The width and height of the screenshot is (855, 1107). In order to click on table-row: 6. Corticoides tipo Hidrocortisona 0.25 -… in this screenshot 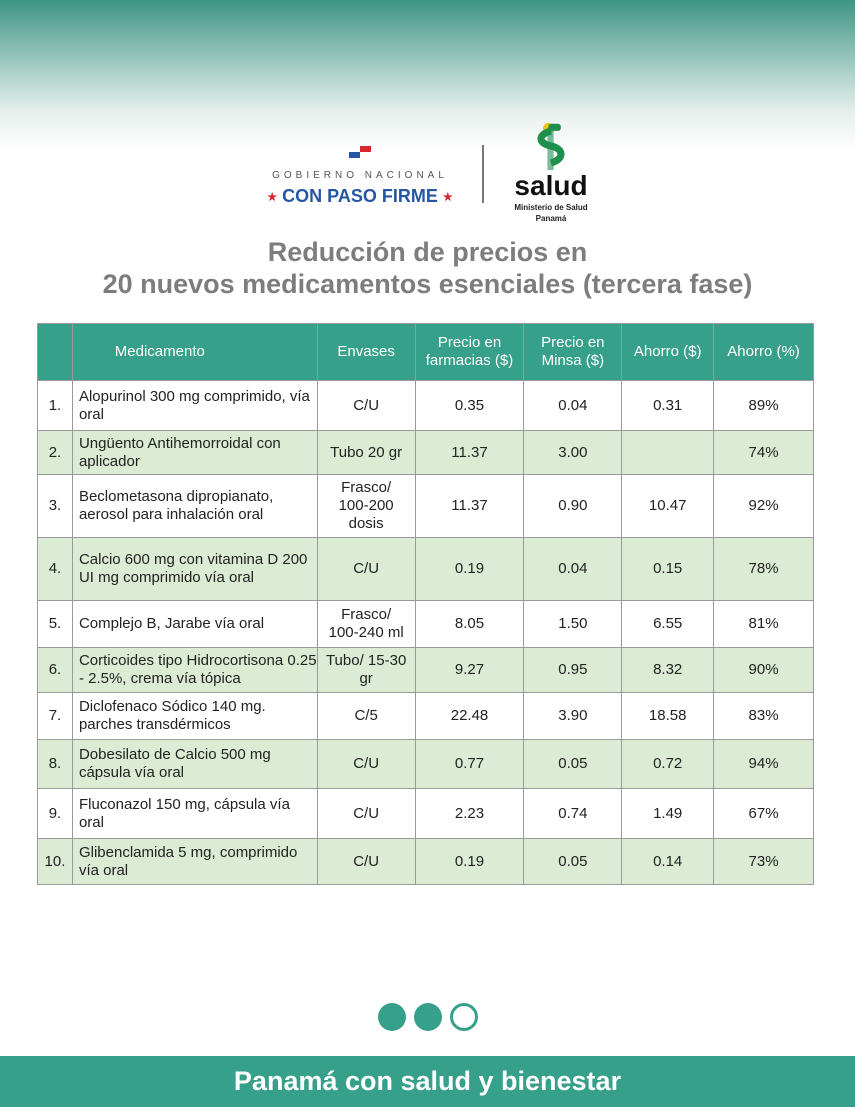, I will do `click(425, 670)`.